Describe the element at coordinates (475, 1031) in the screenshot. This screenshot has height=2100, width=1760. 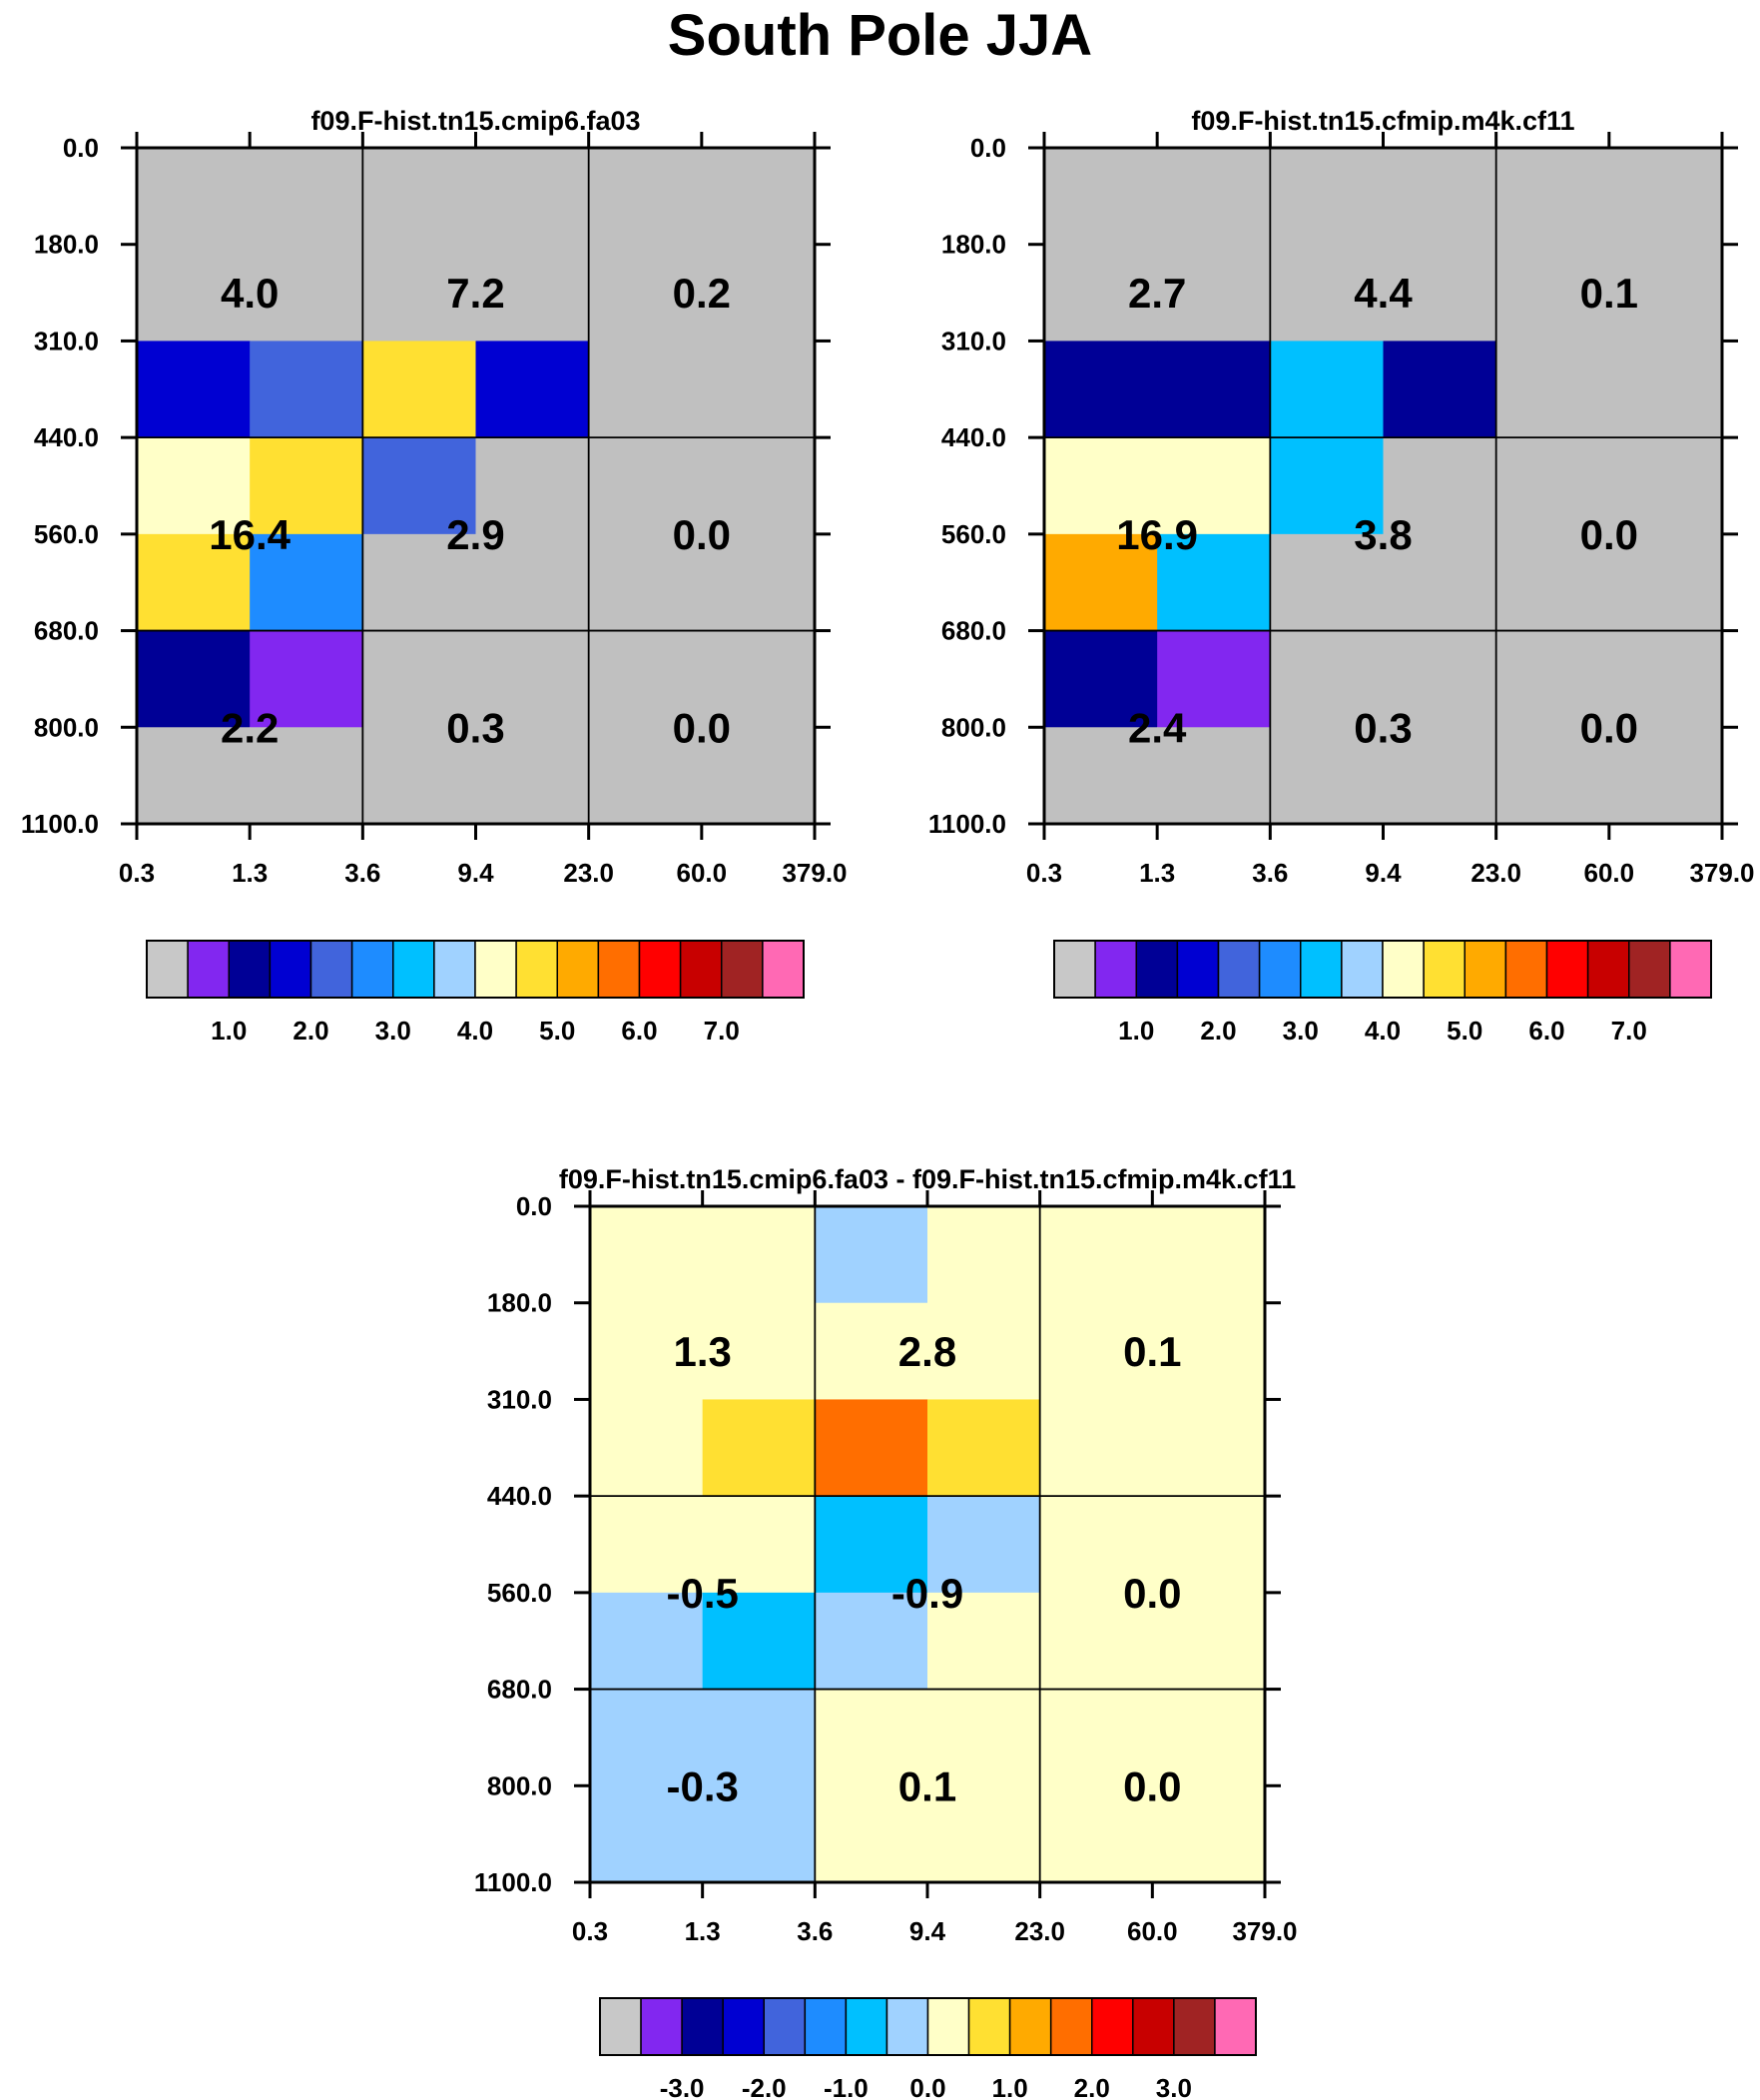
I see `colorbar-label: 4.0` at that location.